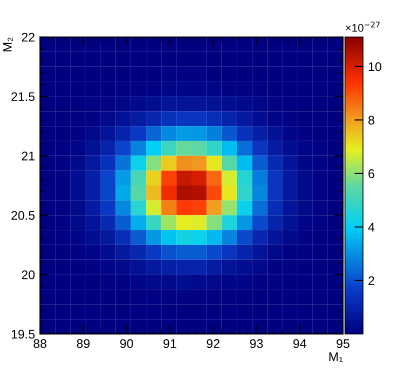 The width and height of the screenshot is (400, 372). I want to click on x-tick-label: 89, so click(83, 343).